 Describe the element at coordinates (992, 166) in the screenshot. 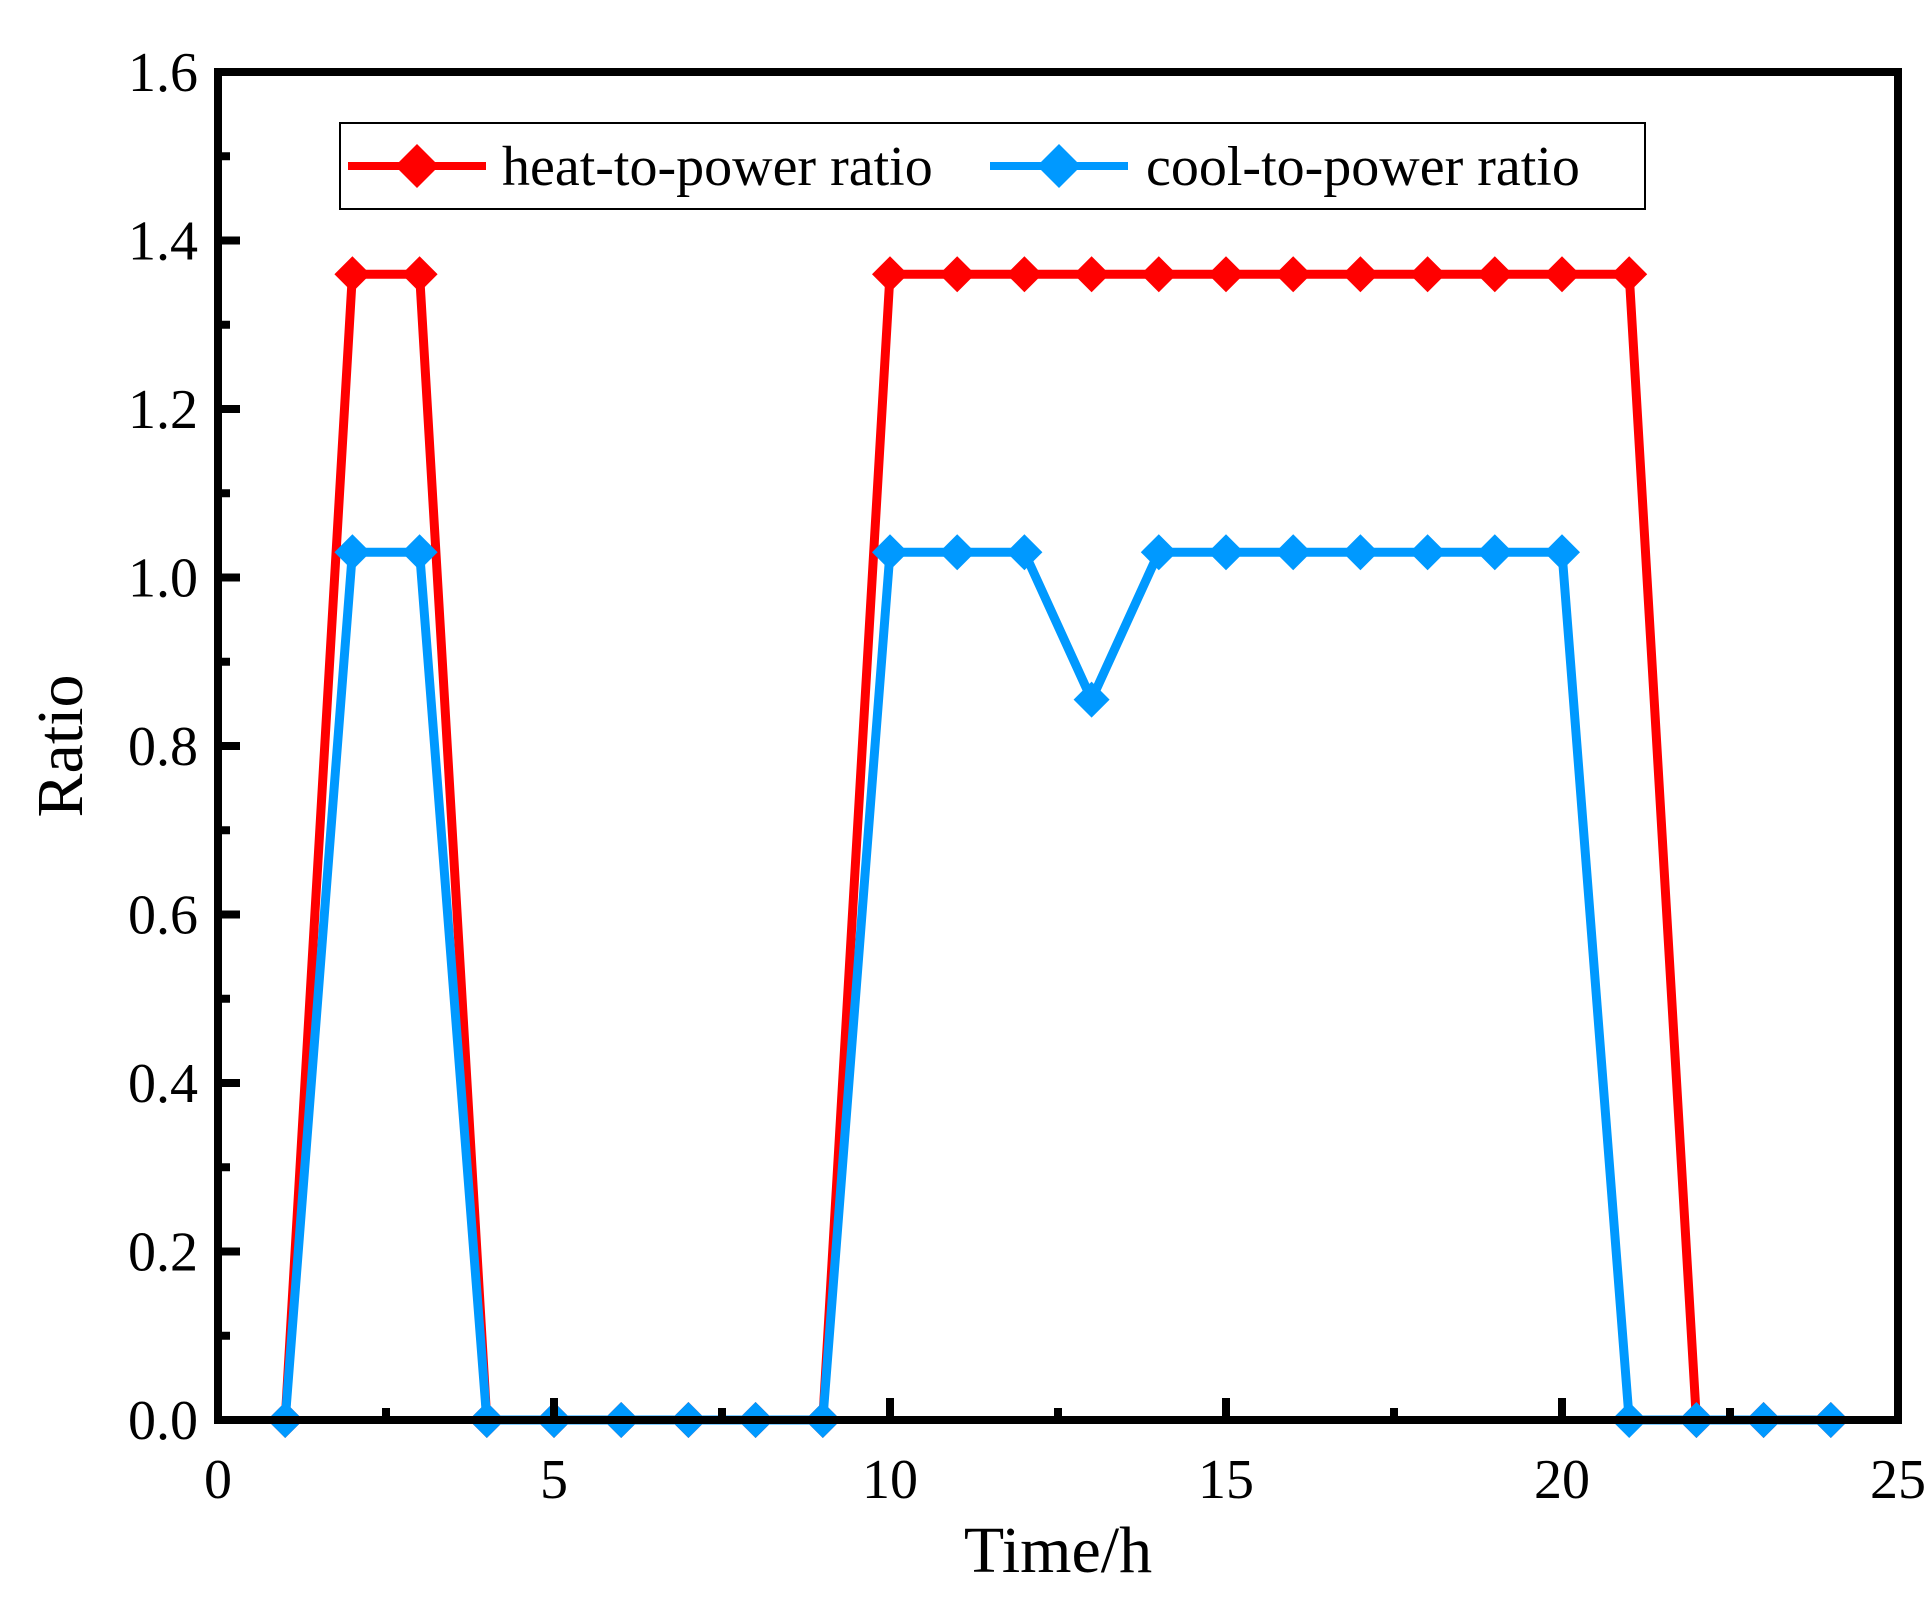

I see `legend: heat-to-power ratio cool-to-power ratio` at that location.